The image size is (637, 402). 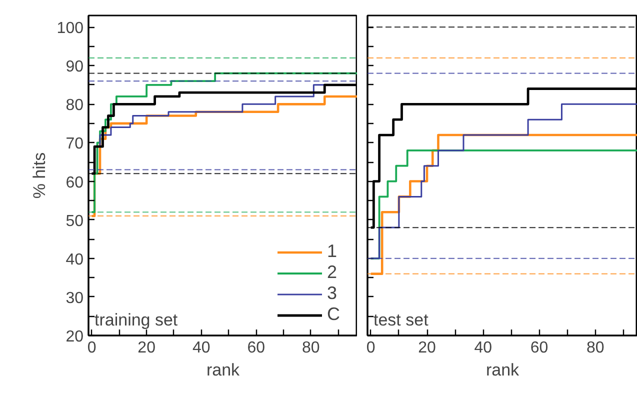 I want to click on legend-label: 1, so click(x=332, y=251).